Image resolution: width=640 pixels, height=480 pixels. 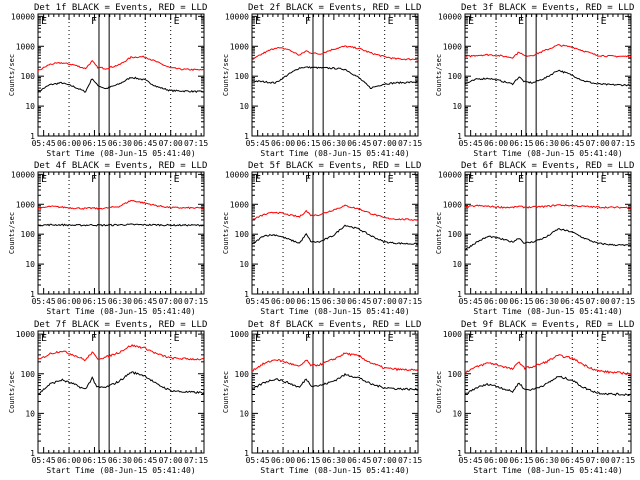 I want to click on panel-title: Det 3f BLACK = Events, RED = LLD, so click(x=547, y=8).